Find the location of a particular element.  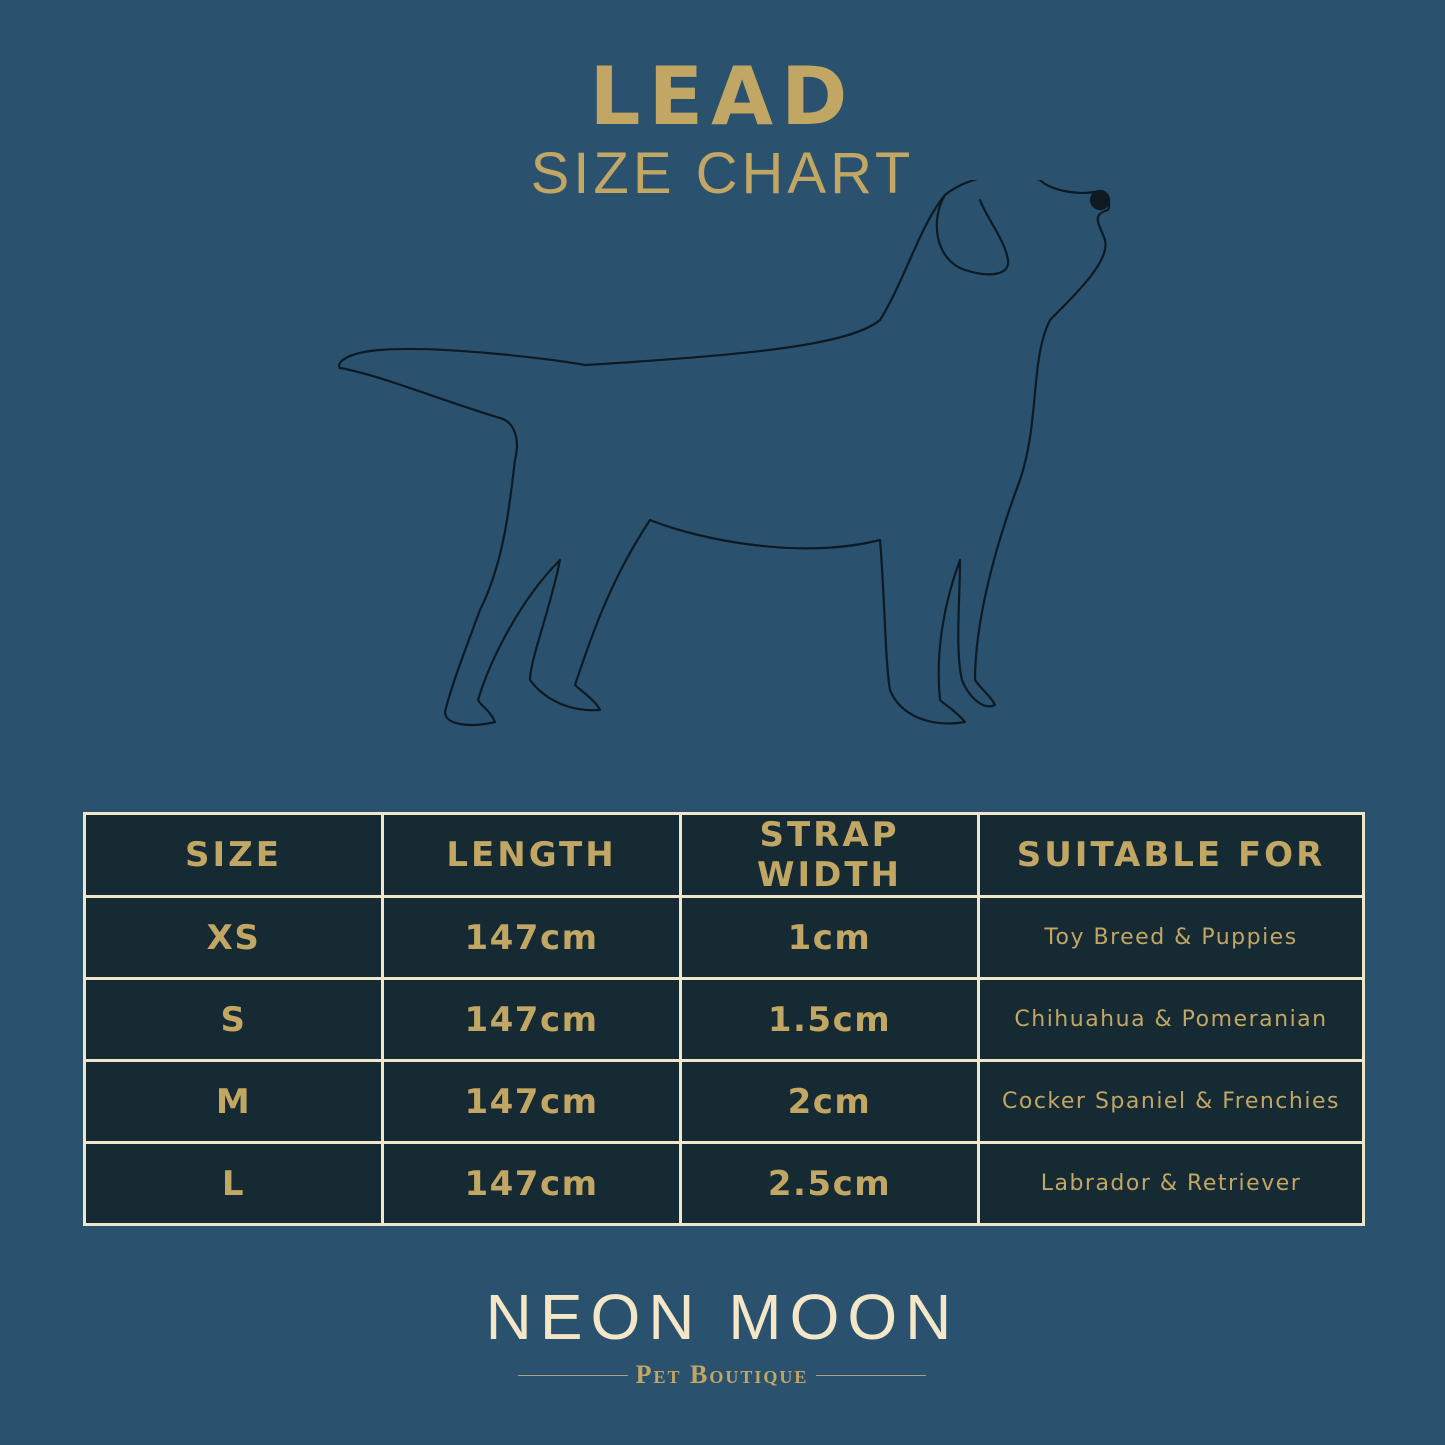

cell-strap-width: 2cm is located at coordinates (829, 1101).